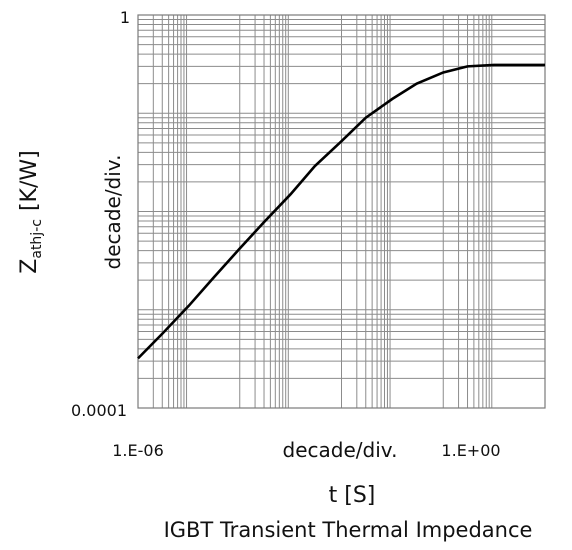 The image size is (572, 550). What do you see at coordinates (31, 211) in the screenshot?
I see `y-axis-label: Zathj-c [K/W]` at bounding box center [31, 211].